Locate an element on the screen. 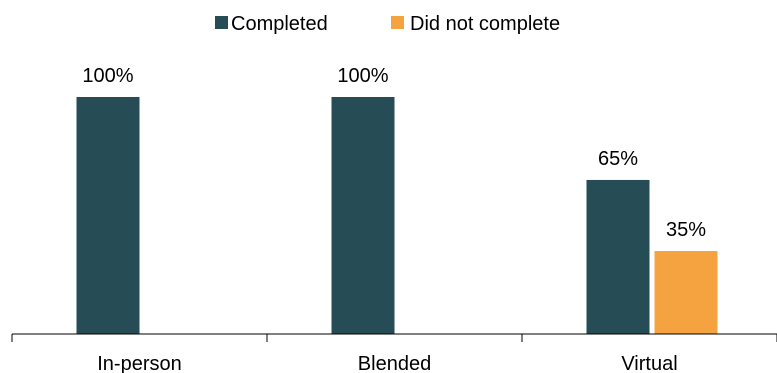 This screenshot has width=777, height=373. legend-swatch-completed is located at coordinates (221, 22).